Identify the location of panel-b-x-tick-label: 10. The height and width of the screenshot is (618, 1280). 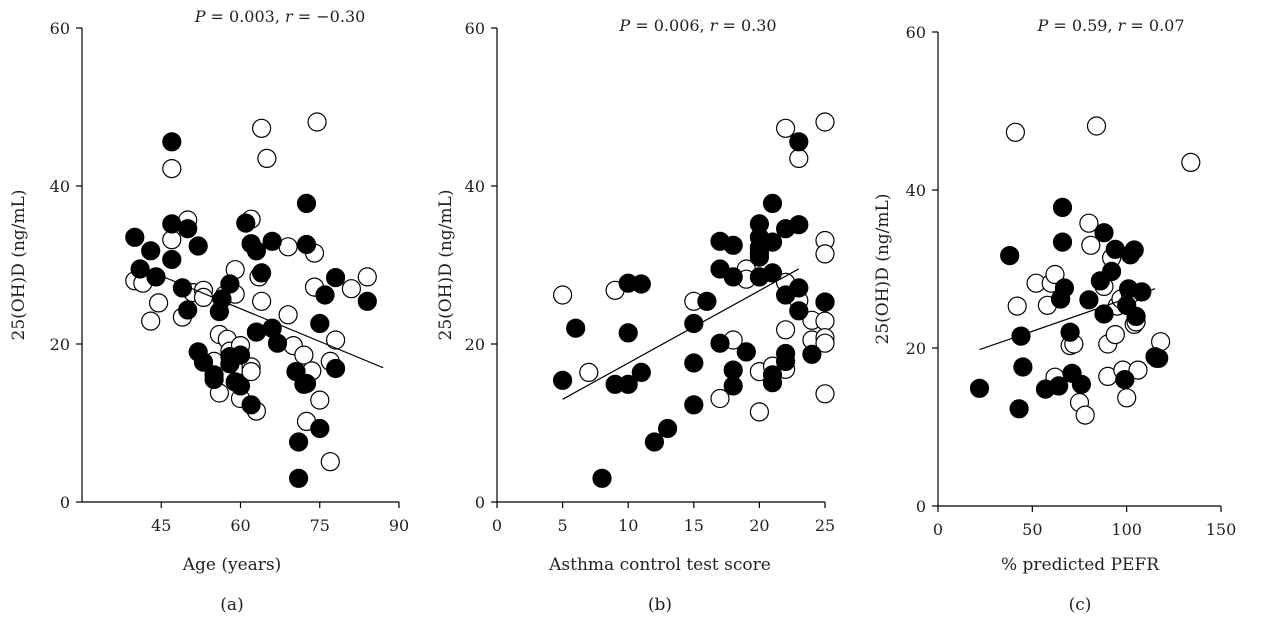
(628, 525).